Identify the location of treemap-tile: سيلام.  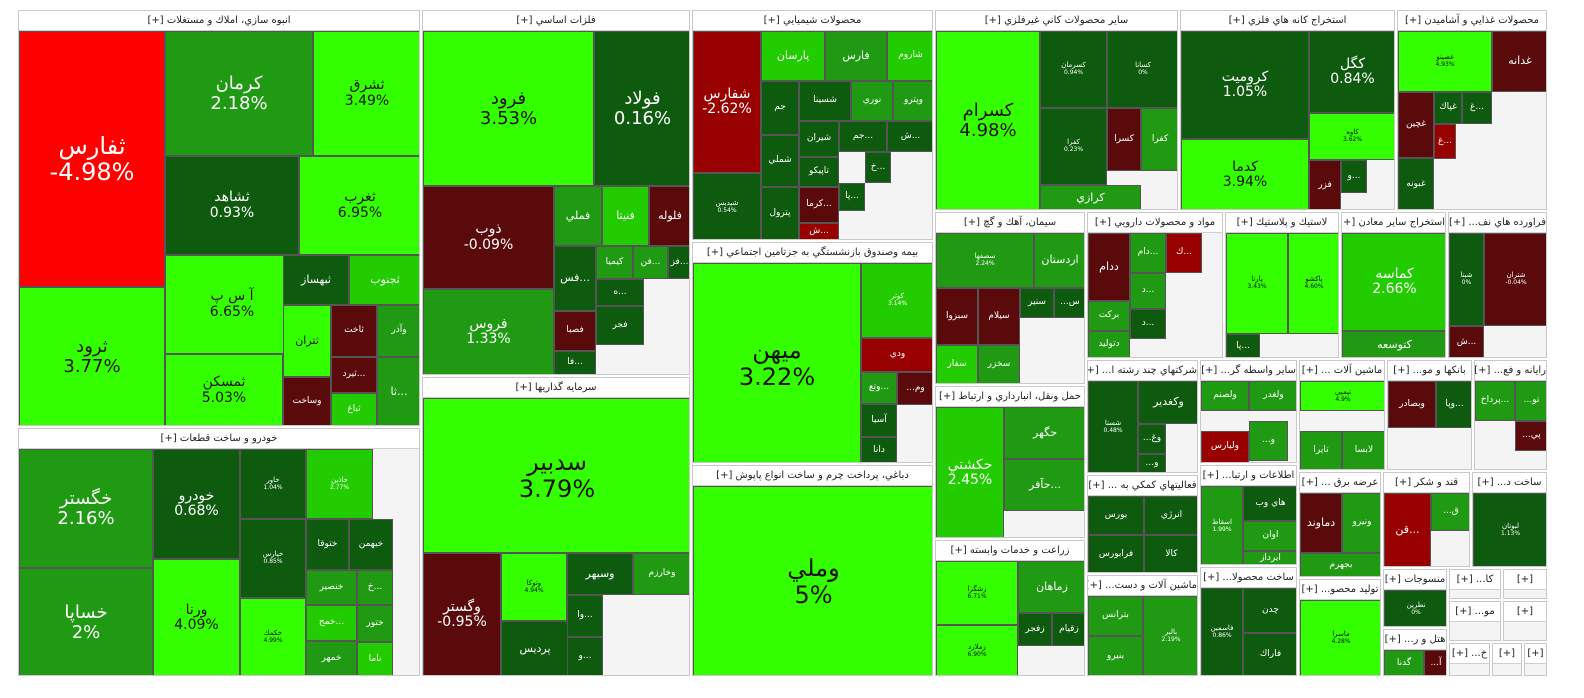
(999, 316).